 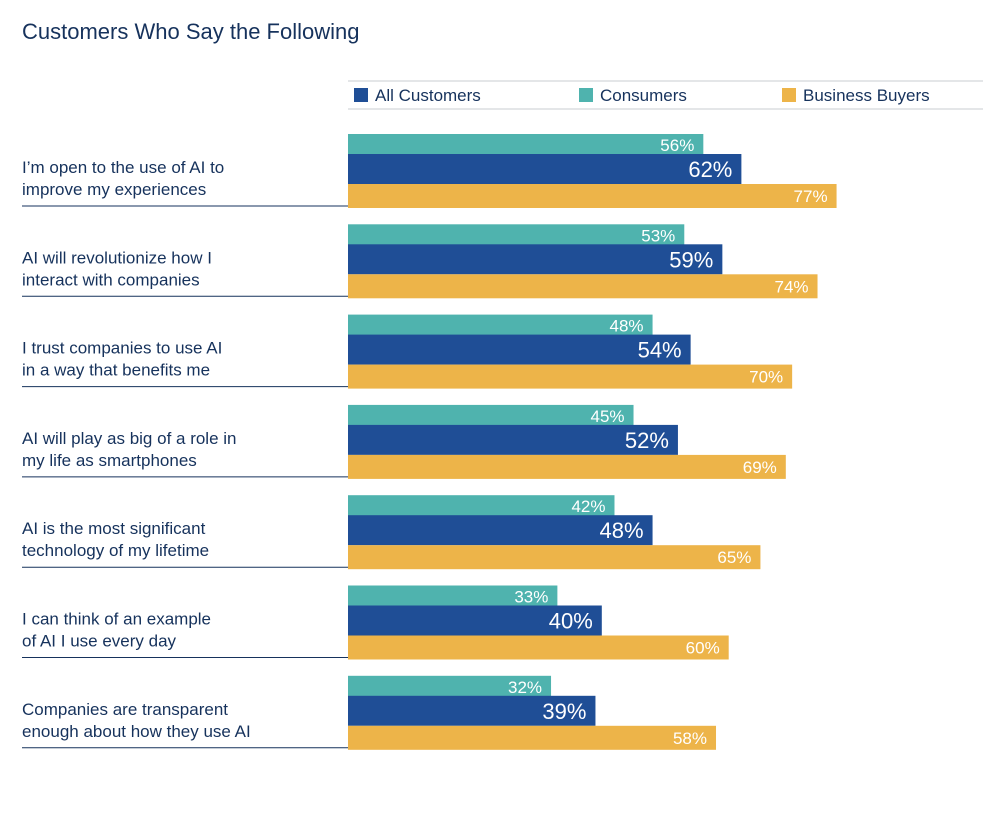 I want to click on data-label-all-customers: 52%, so click(x=647, y=440).